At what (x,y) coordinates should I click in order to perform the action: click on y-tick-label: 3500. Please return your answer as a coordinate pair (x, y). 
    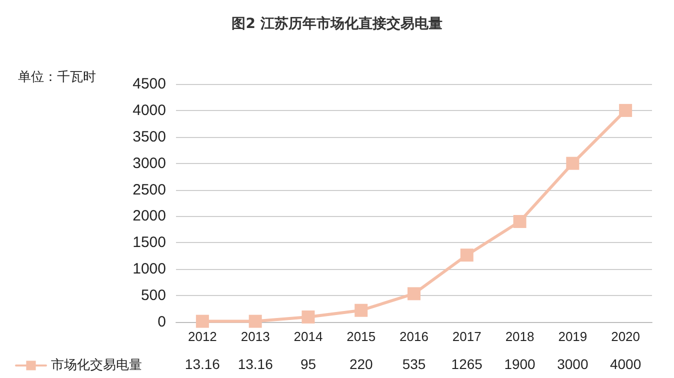
    Looking at the image, I should click on (149, 137).